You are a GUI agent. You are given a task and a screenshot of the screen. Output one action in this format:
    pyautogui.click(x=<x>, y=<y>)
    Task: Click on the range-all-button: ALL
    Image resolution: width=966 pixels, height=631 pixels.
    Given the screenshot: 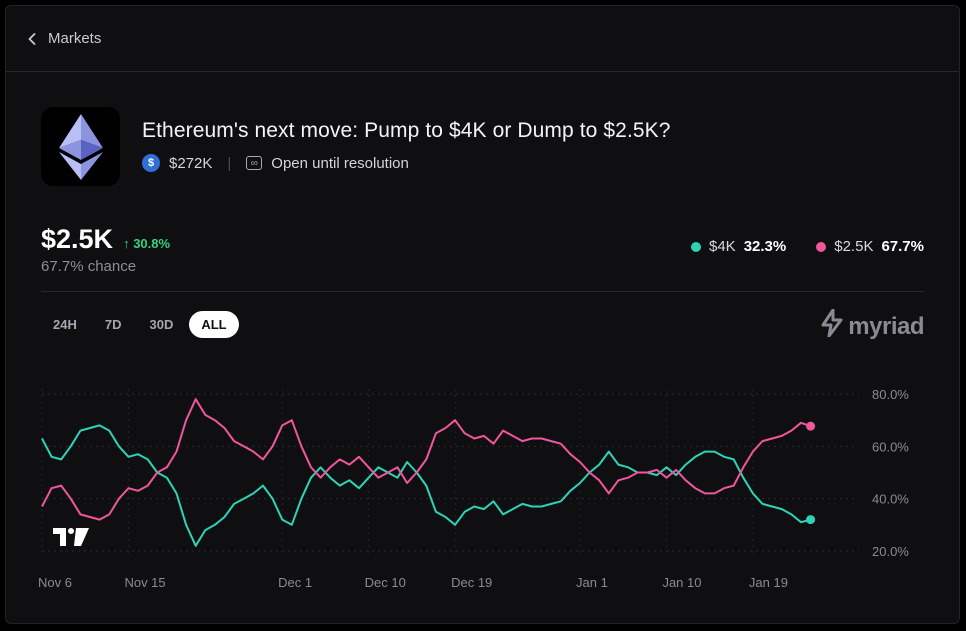 What is the action you would take?
    pyautogui.click(x=214, y=324)
    